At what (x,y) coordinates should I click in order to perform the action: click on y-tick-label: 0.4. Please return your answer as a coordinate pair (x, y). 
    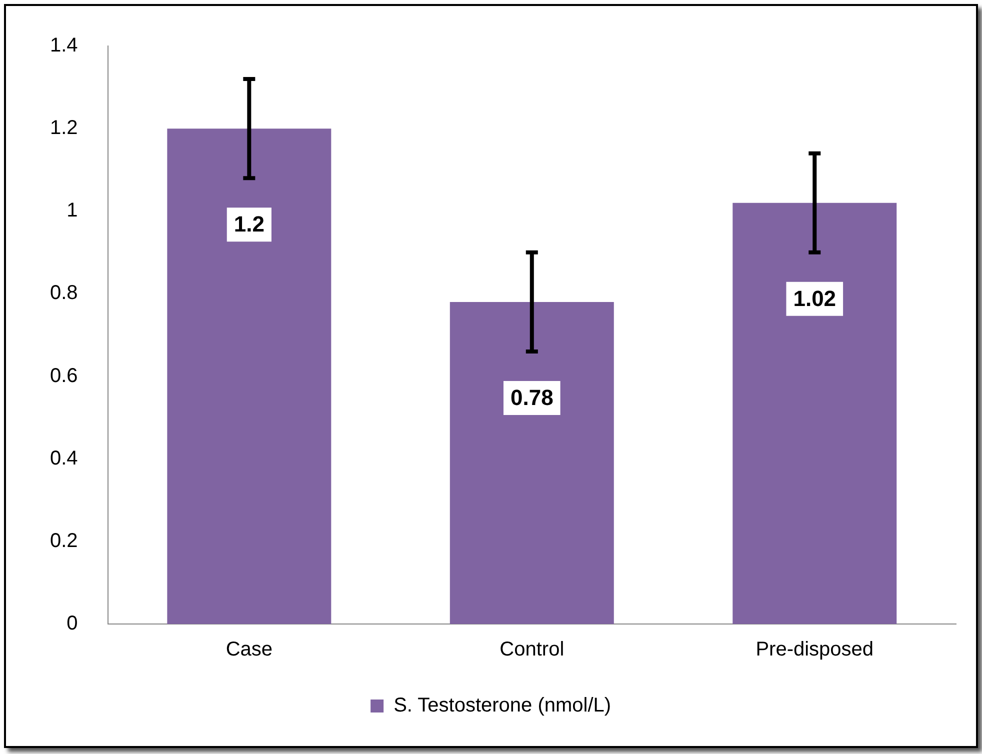
    Looking at the image, I should click on (64, 458).